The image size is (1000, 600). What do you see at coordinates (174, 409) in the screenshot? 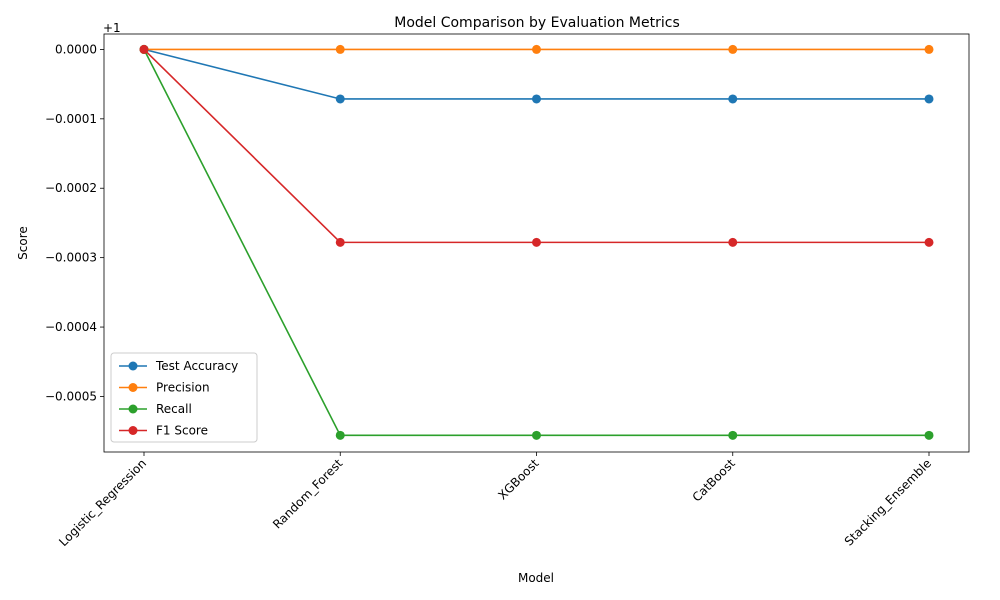
I see `legend-label: Recall` at bounding box center [174, 409].